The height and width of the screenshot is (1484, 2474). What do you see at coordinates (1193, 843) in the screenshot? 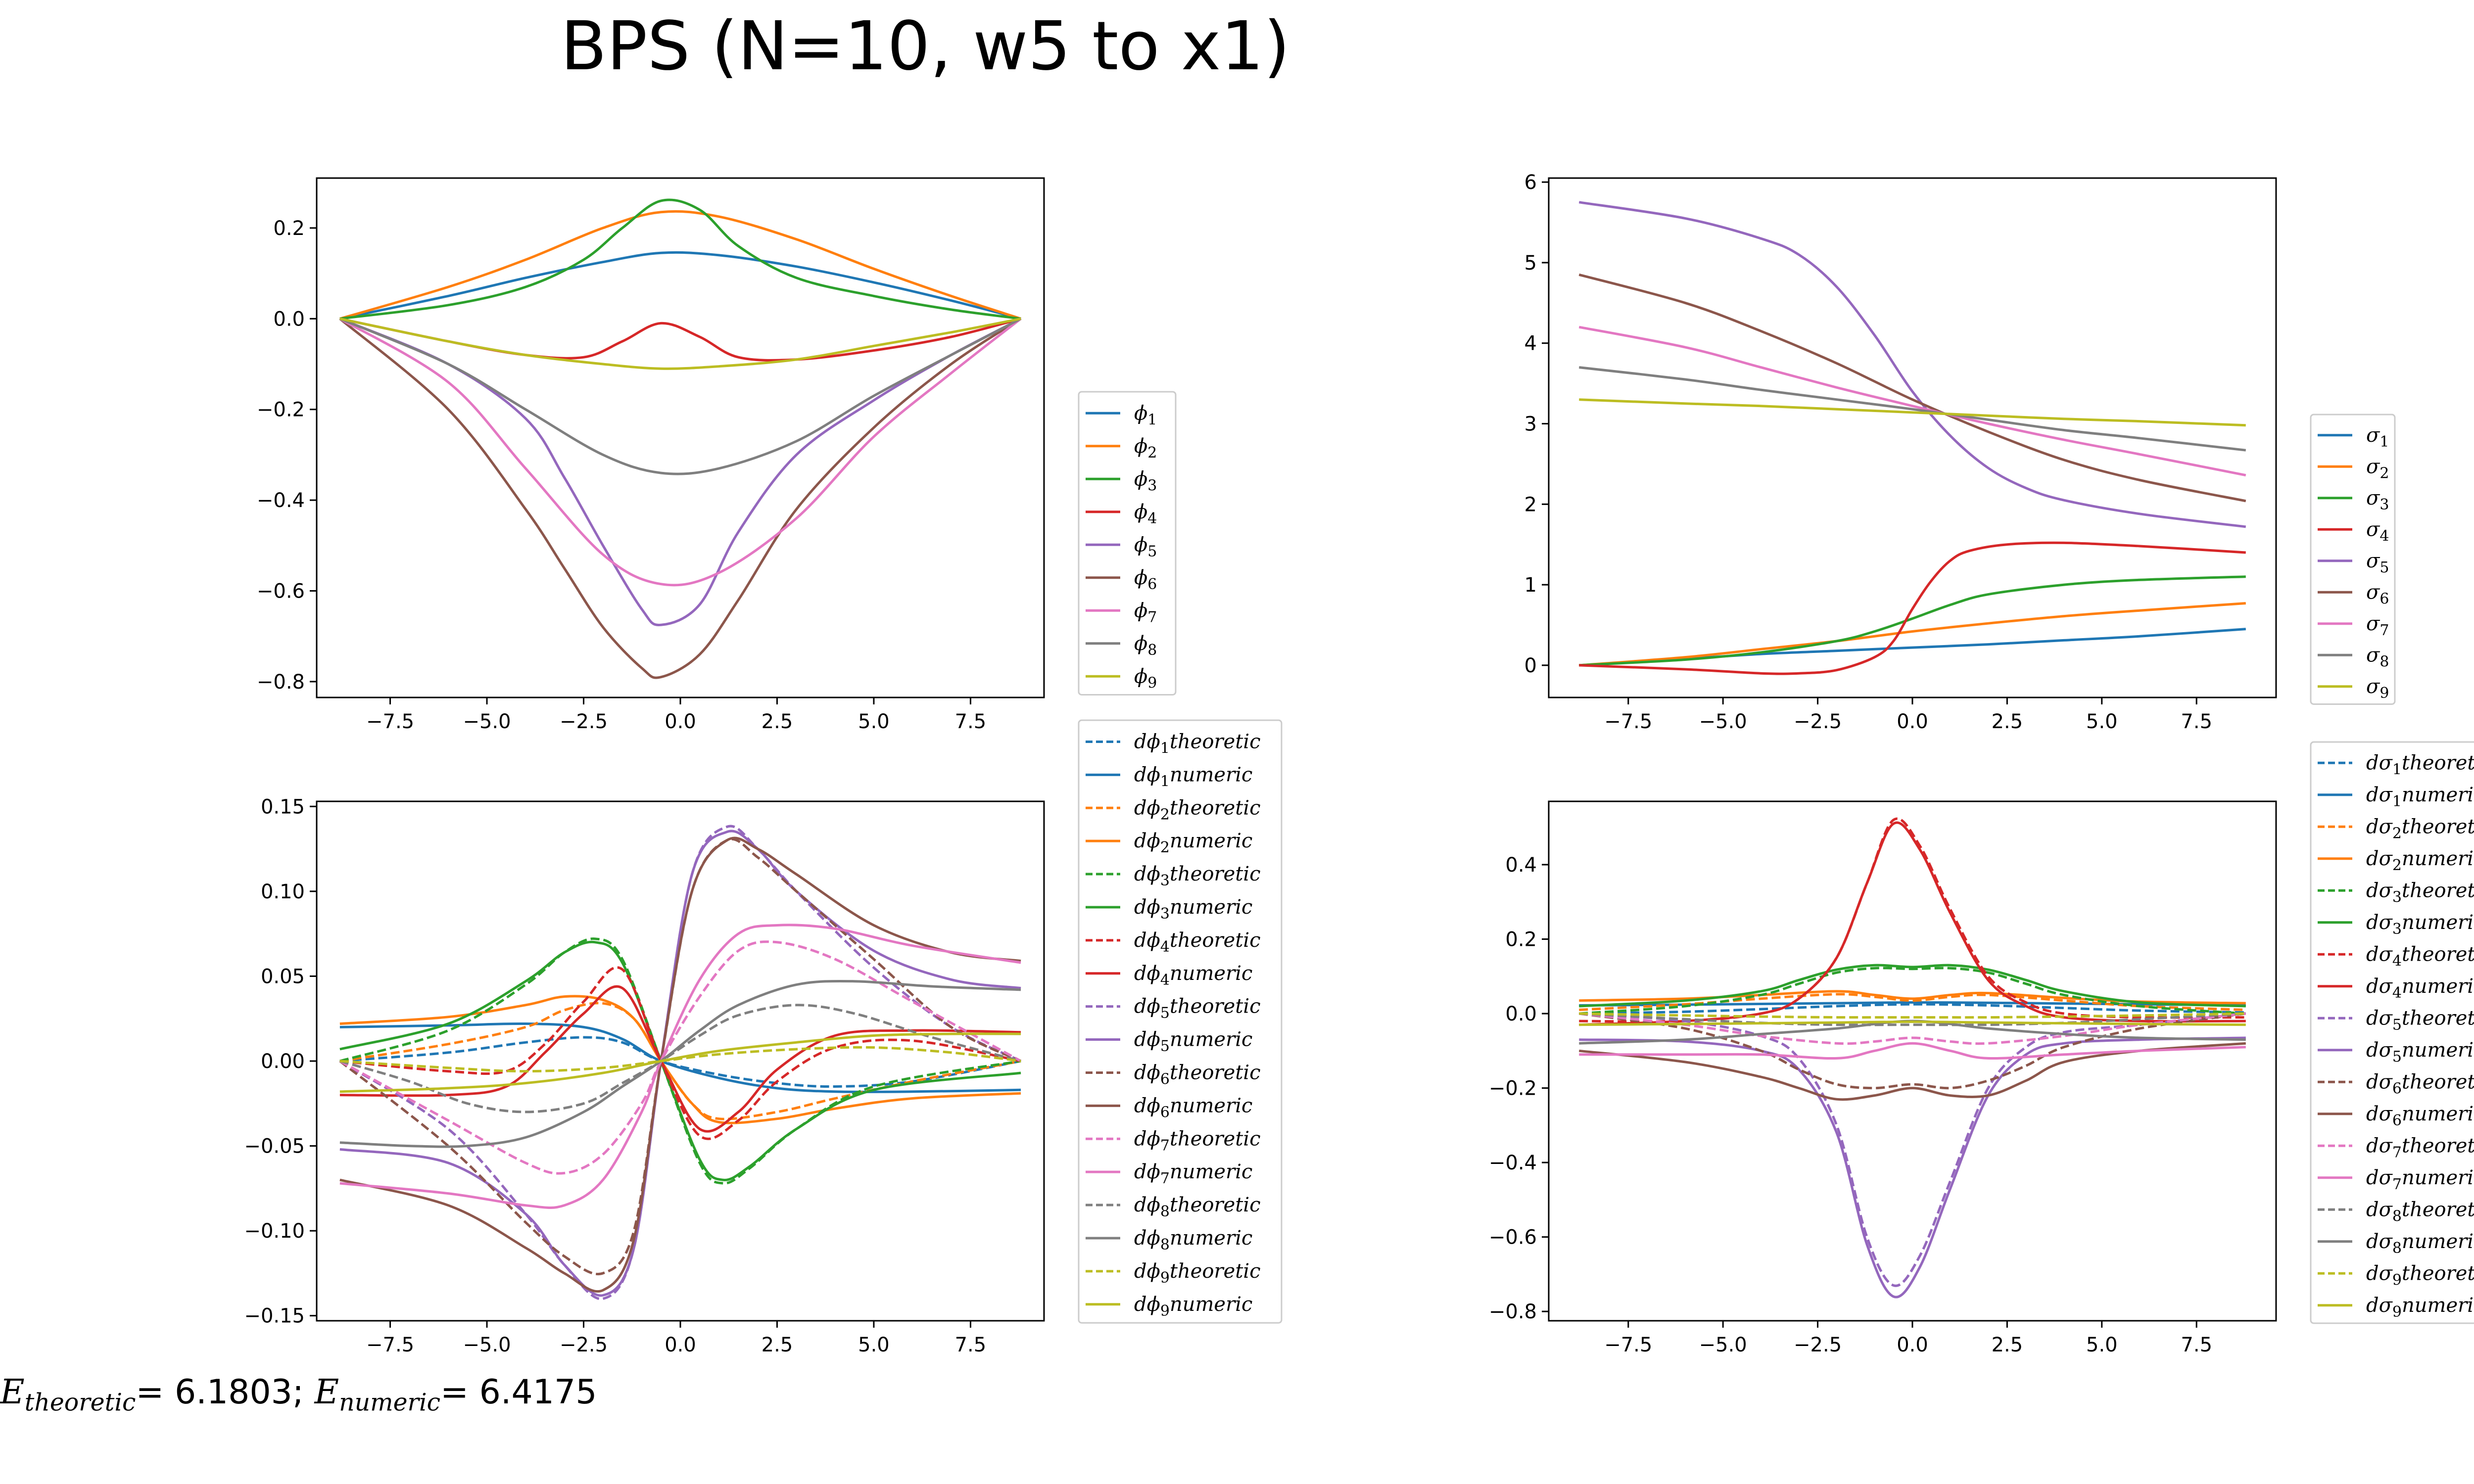
I see `legend-label: dϕ2numeric` at bounding box center [1193, 843].